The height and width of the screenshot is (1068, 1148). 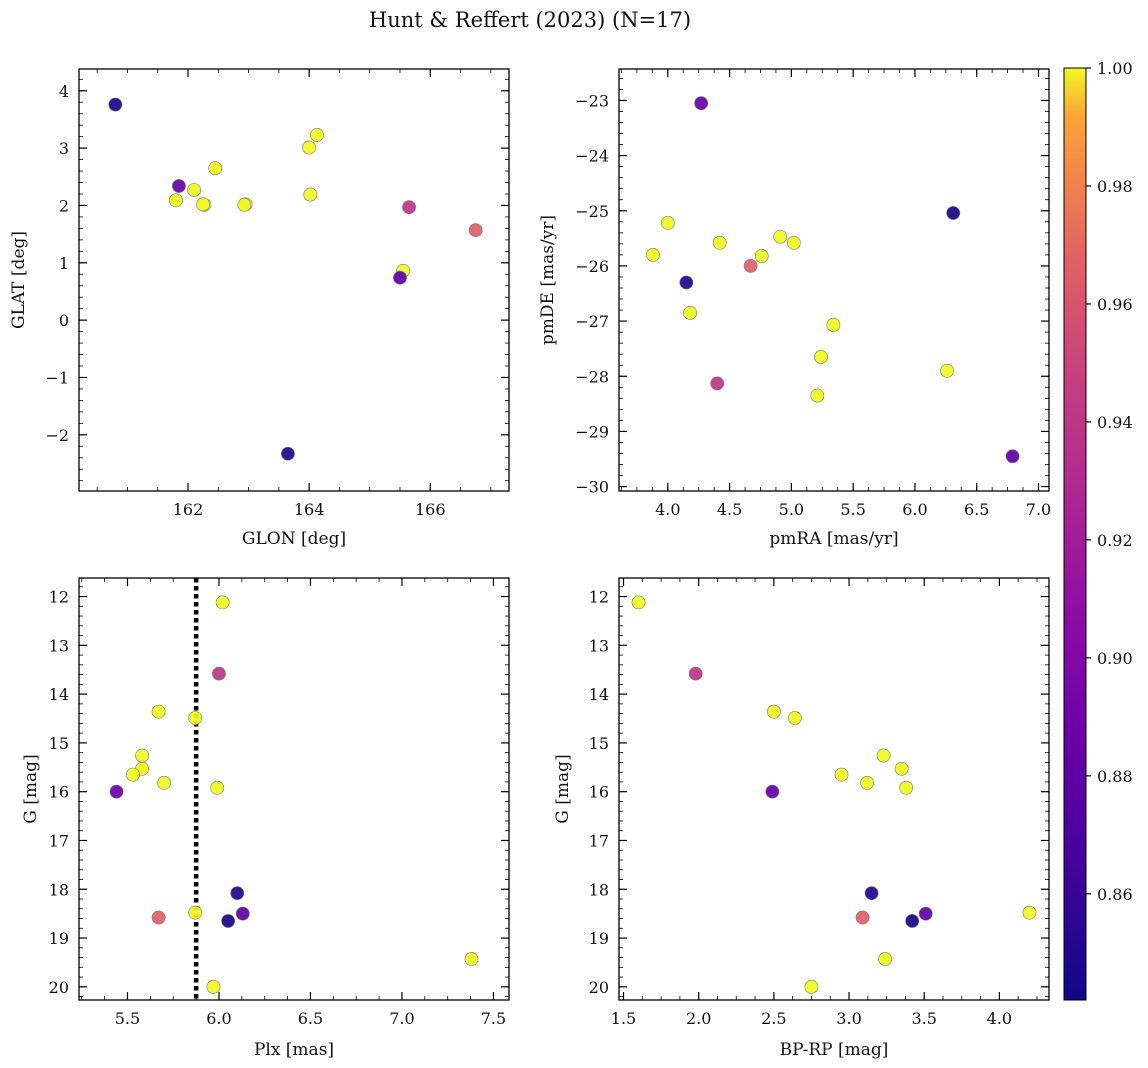 I want to click on colorbar-tick-label: 0.96, so click(x=1115, y=304).